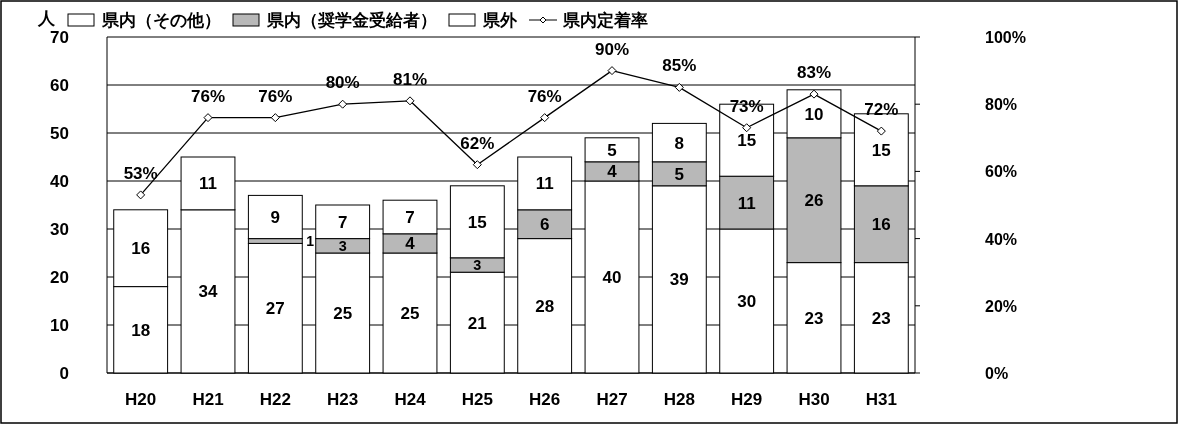 The image size is (1180, 425). I want to click on data-label: 81%, so click(410, 79).